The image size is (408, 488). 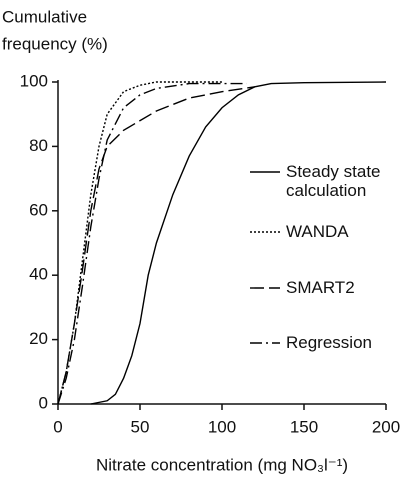 I want to click on y-tick-label: 20, so click(x=38, y=338).